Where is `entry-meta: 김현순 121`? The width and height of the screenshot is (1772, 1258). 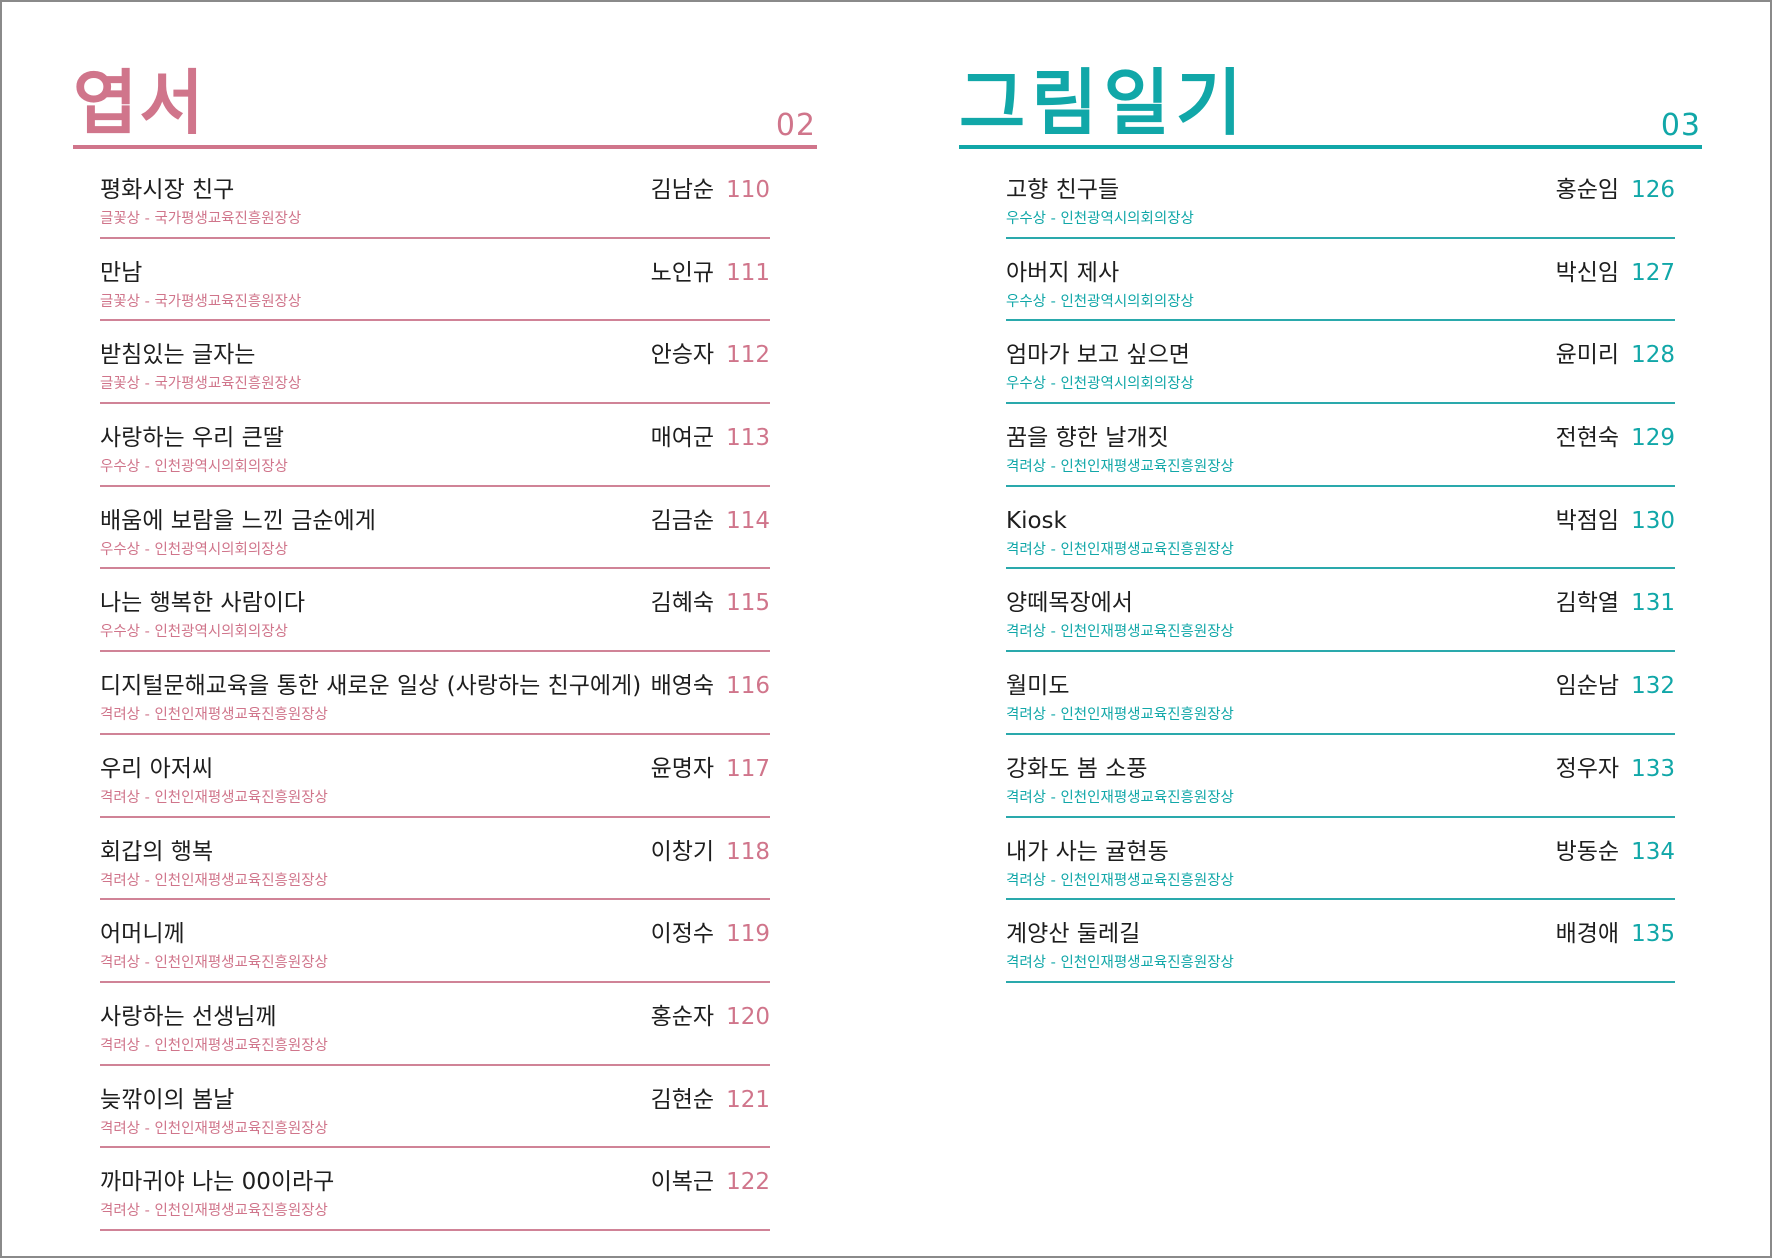
entry-meta: 김현순 121 is located at coordinates (710, 1100).